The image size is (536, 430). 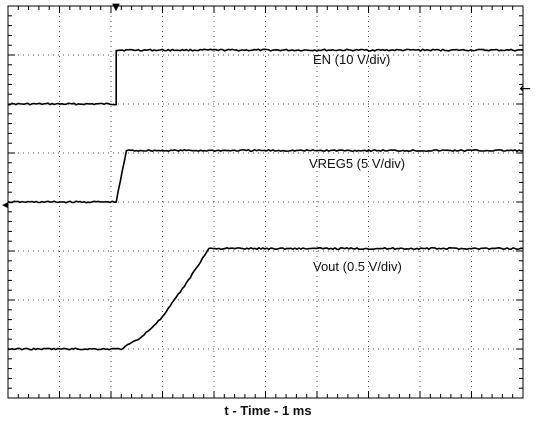 I want to click on trace-label-vout: Vout (0.5 V/div), so click(x=357, y=266).